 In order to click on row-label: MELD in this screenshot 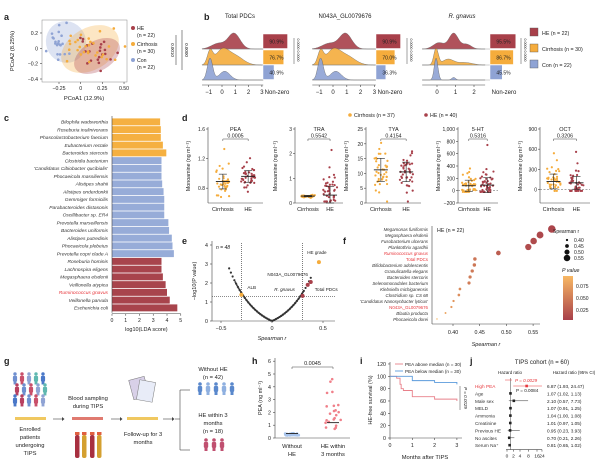, I will do `click(482, 408)`.